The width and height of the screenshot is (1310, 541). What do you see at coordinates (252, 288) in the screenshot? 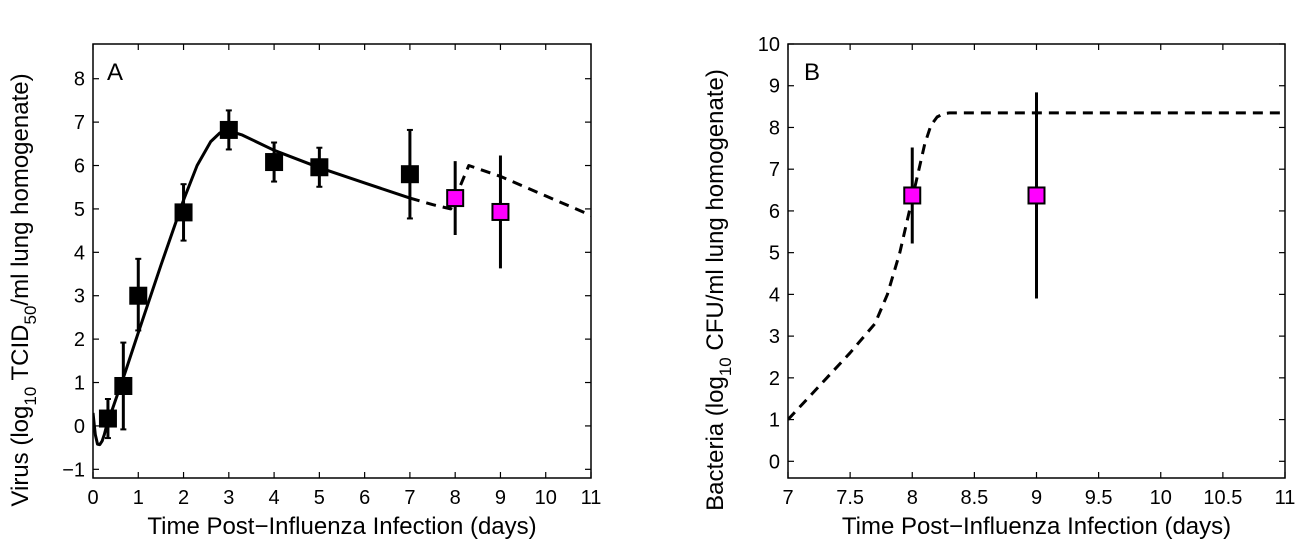
I see `model-curve-solid` at bounding box center [252, 288].